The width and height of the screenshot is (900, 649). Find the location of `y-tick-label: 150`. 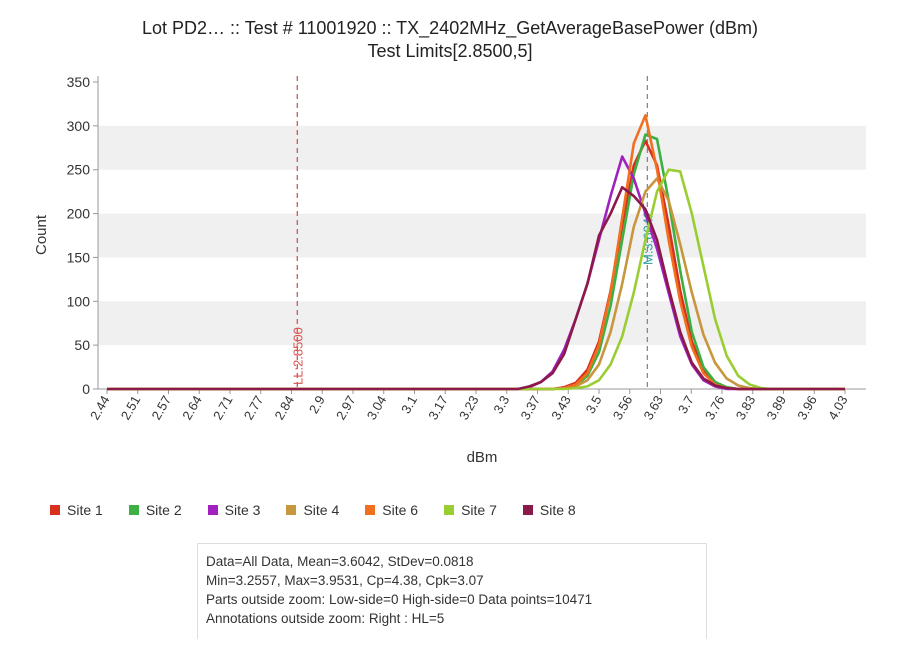

y-tick-label: 150 is located at coordinates (79, 257).